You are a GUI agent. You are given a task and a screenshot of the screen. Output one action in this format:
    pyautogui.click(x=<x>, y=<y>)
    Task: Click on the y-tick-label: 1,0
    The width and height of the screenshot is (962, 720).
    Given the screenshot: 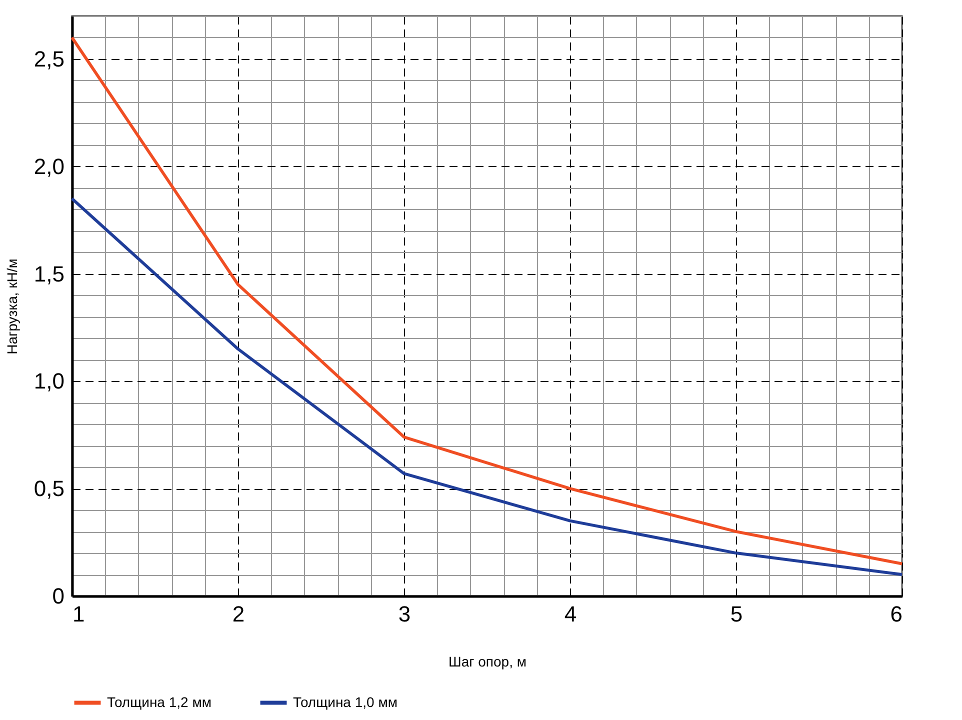 What is the action you would take?
    pyautogui.click(x=49, y=381)
    